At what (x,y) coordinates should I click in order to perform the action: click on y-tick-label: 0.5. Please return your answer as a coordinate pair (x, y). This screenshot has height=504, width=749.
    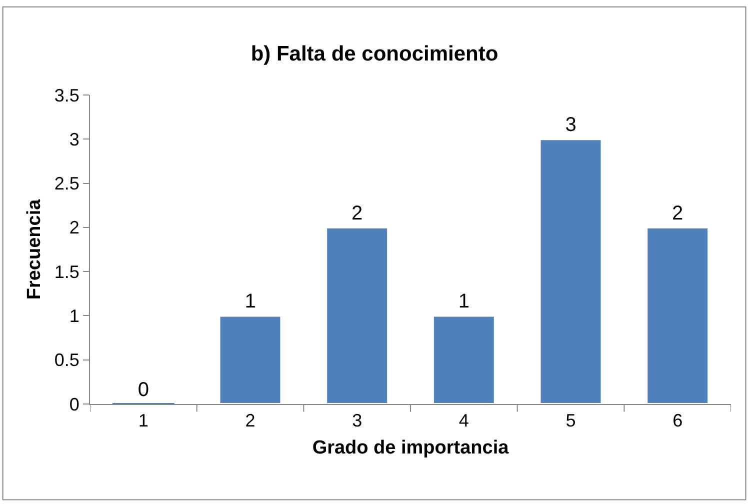
    Looking at the image, I should click on (67, 360).